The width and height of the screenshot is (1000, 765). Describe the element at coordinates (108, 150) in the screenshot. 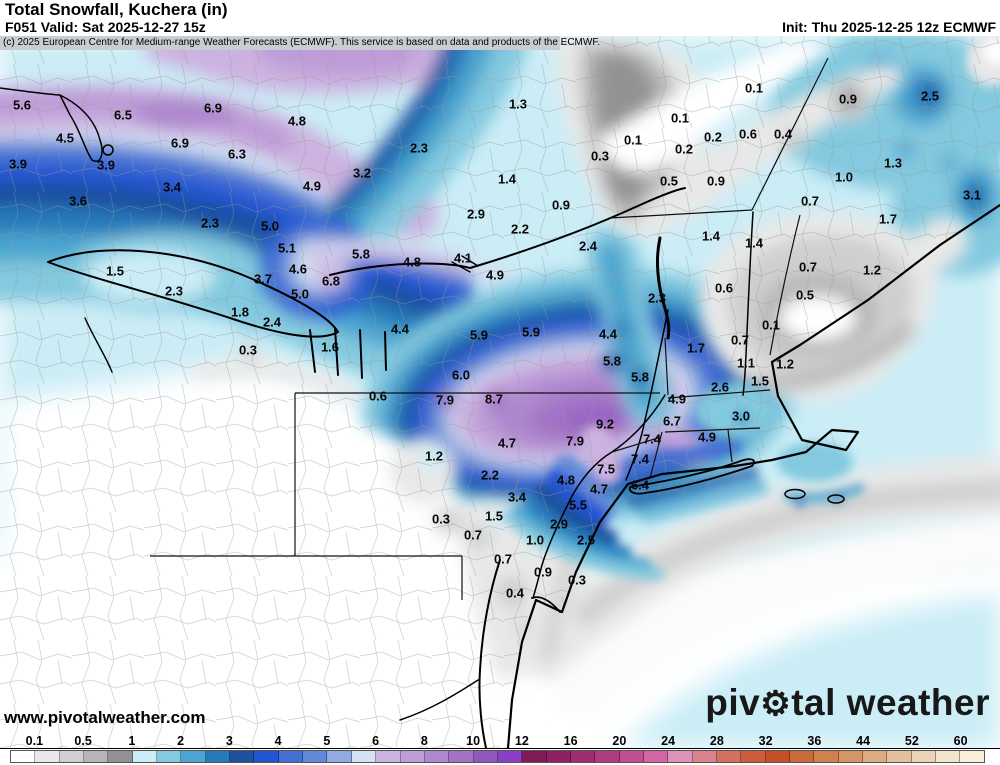

I see `lake-simcoe` at that location.